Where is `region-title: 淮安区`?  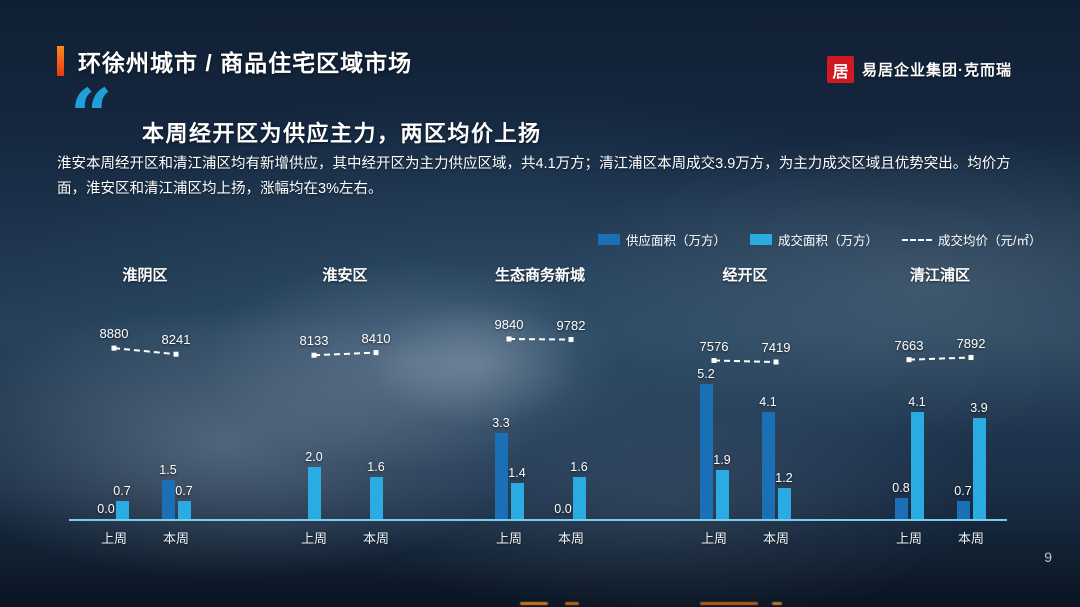
region-title: 淮安区 is located at coordinates (345, 275).